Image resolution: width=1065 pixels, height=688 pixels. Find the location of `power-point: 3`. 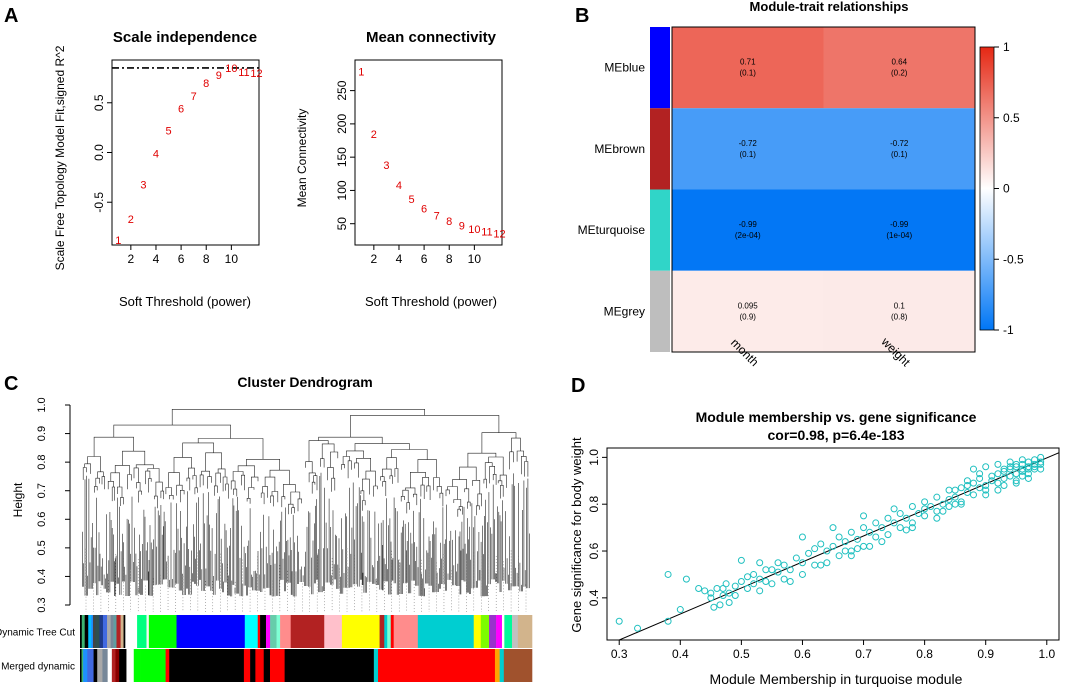

power-point: 3 is located at coordinates (386, 166).